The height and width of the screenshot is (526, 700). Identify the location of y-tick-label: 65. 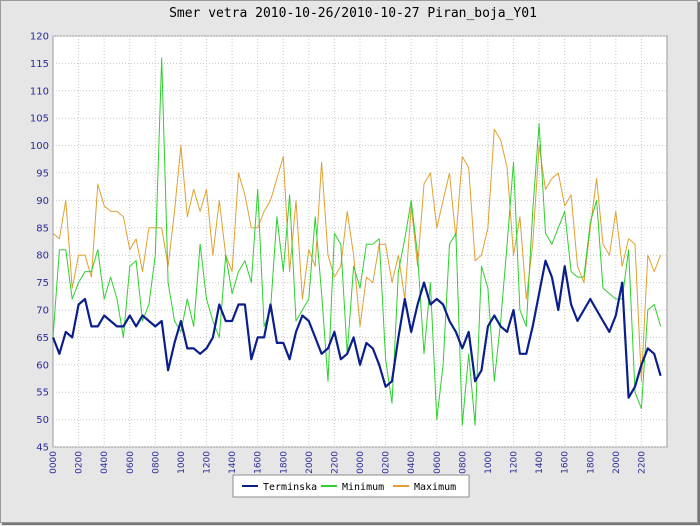
(42, 338).